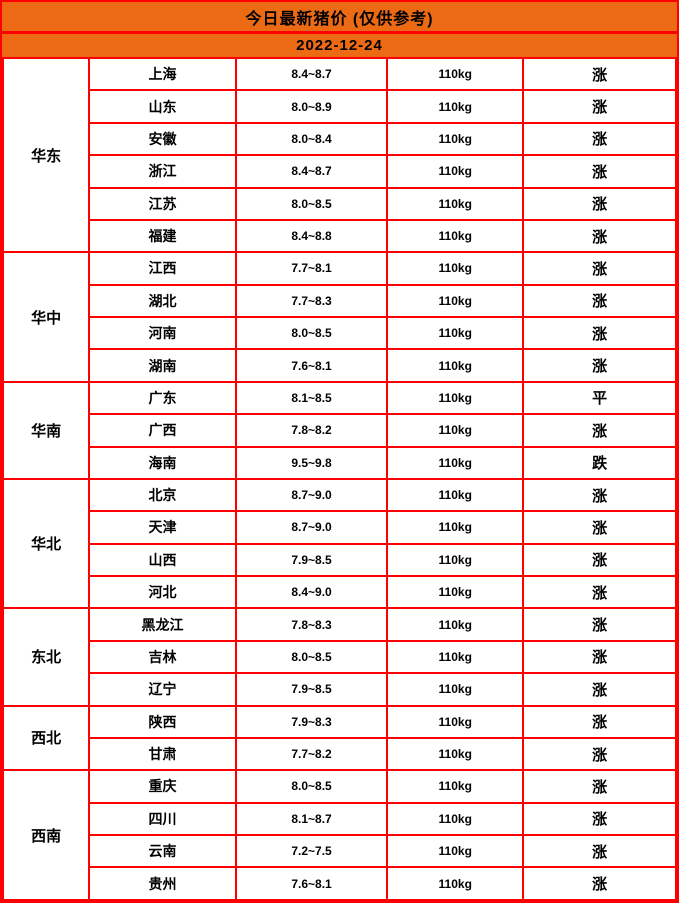 The width and height of the screenshot is (679, 903). I want to click on table-row: 山东 8.0~8.9 110kg 涨, so click(340, 106).